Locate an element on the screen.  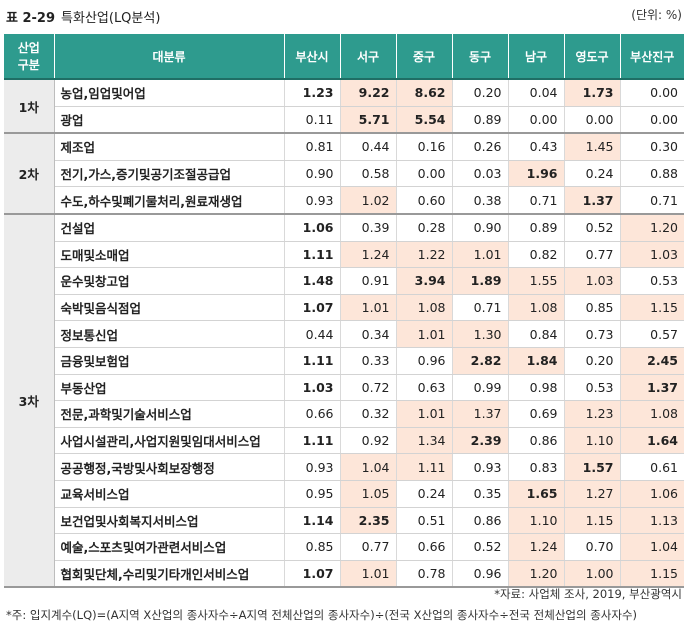
table-row: 전문,과학및기술서비스업 0.66 0.32 1.01 1.37 0.69 1.23 1.08 is located at coordinates (344, 414).